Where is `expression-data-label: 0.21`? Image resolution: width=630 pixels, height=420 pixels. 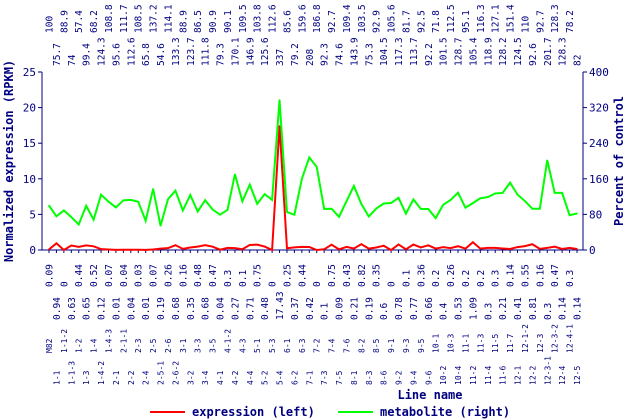 expression-data-label: 0.21 is located at coordinates (354, 308).